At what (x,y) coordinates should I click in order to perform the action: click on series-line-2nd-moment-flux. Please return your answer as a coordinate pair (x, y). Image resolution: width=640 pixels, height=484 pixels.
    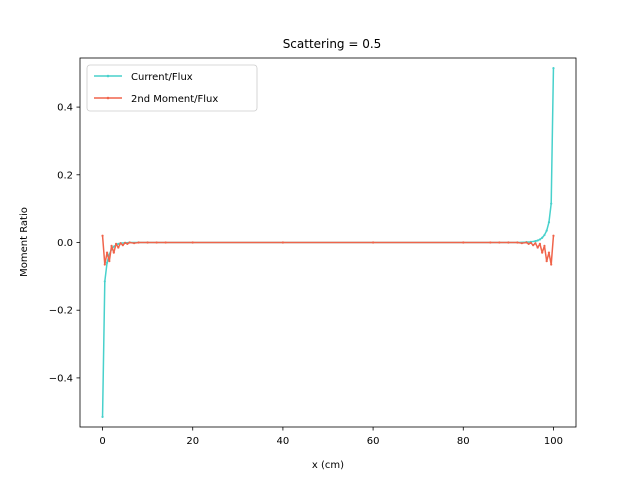
    Looking at the image, I should click on (328, 250).